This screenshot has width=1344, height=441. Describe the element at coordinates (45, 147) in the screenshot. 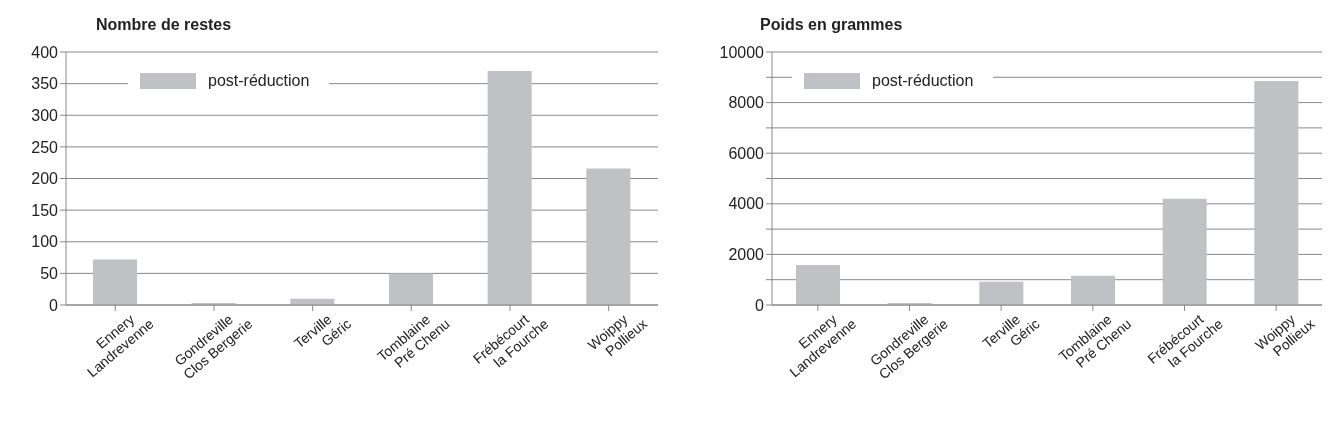

I see `y-tick-label: 250` at that location.